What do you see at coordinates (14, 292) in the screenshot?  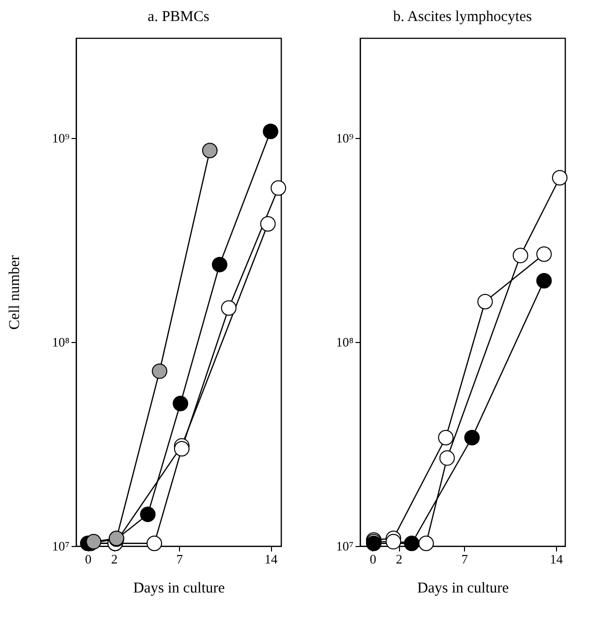 I see `y-axis-title: Cell number` at bounding box center [14, 292].